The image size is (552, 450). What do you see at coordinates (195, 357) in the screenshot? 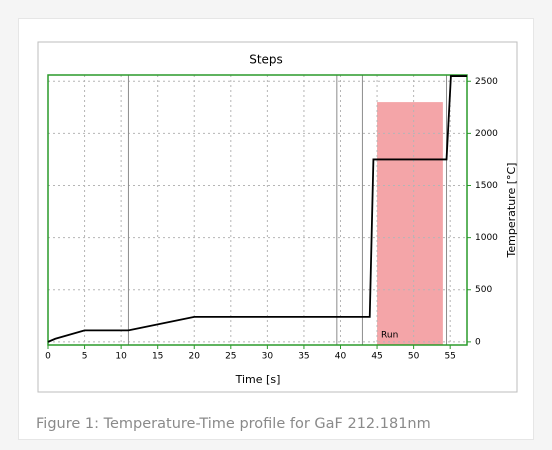
I see `x-tick-label: 20` at bounding box center [195, 357].